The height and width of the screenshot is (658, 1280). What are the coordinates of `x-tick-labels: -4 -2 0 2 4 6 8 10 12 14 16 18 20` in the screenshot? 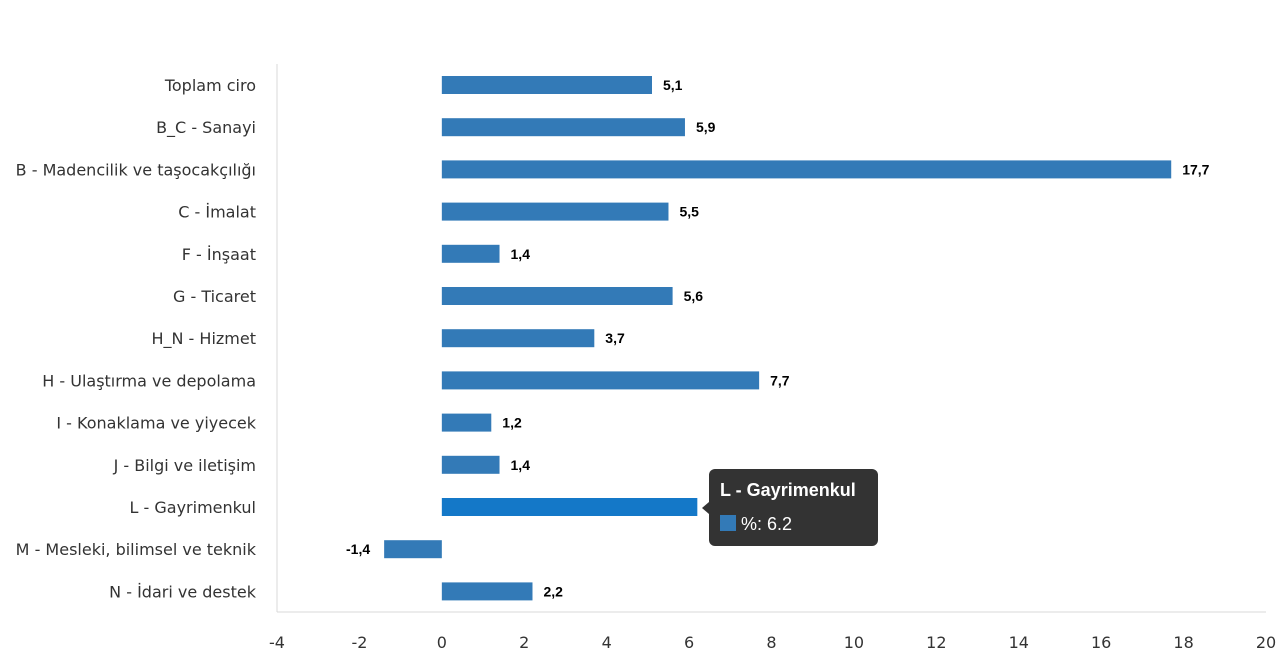 It's located at (772, 642).